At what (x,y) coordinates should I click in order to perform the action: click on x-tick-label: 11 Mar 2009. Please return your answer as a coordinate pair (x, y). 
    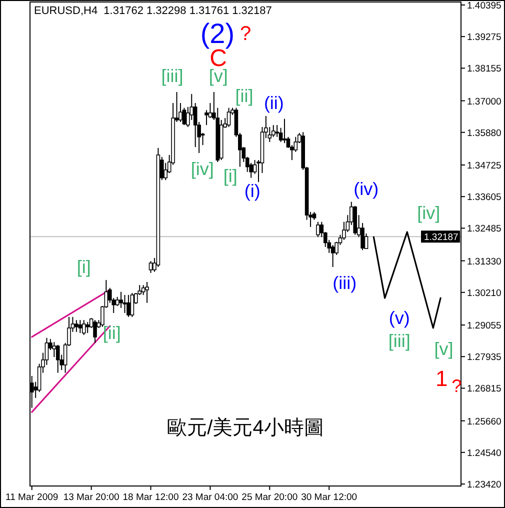
    Looking at the image, I should click on (32, 497).